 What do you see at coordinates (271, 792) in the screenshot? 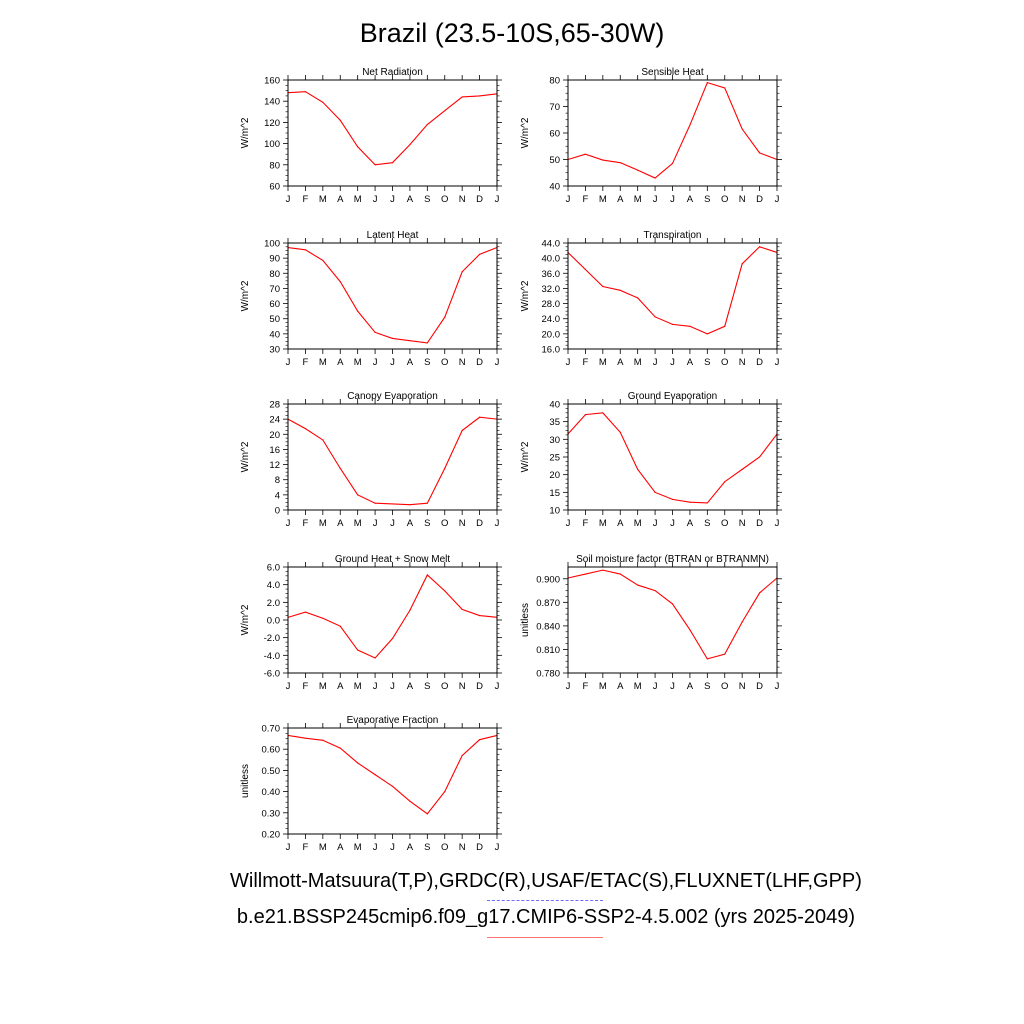
I see `y-tick-label: 0.40` at bounding box center [271, 792].